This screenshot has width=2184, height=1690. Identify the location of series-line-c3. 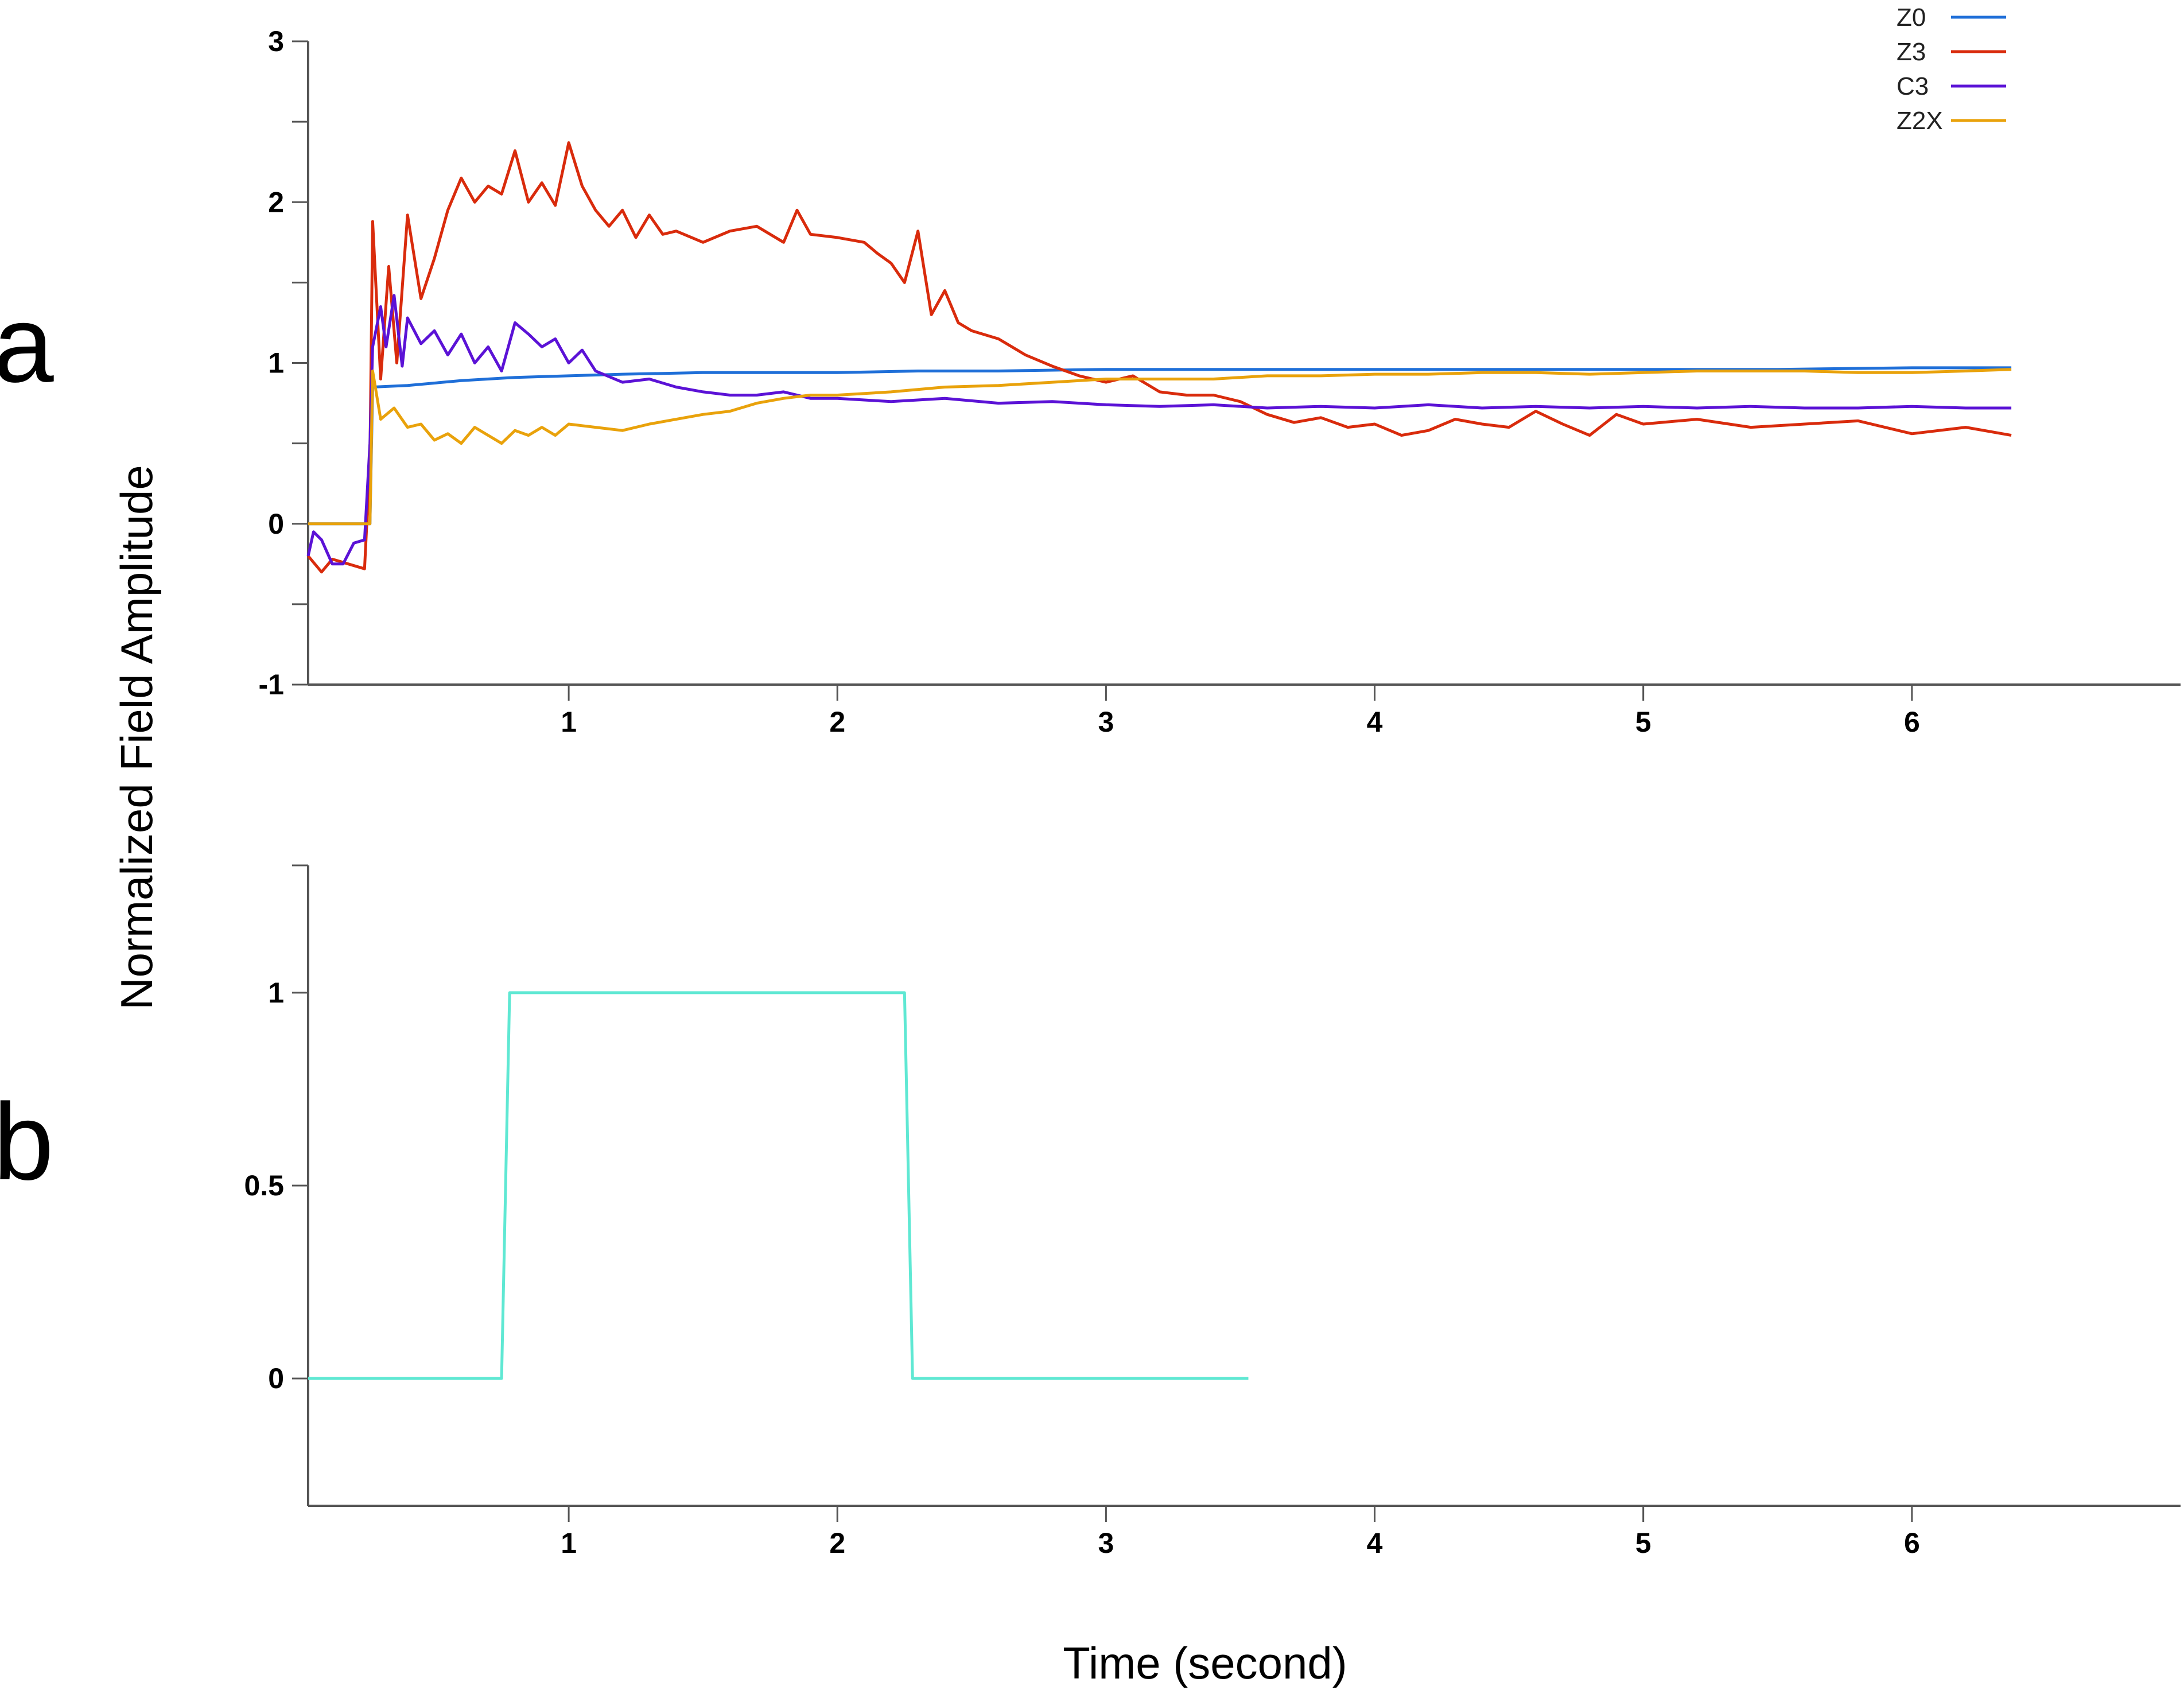
(1159, 430).